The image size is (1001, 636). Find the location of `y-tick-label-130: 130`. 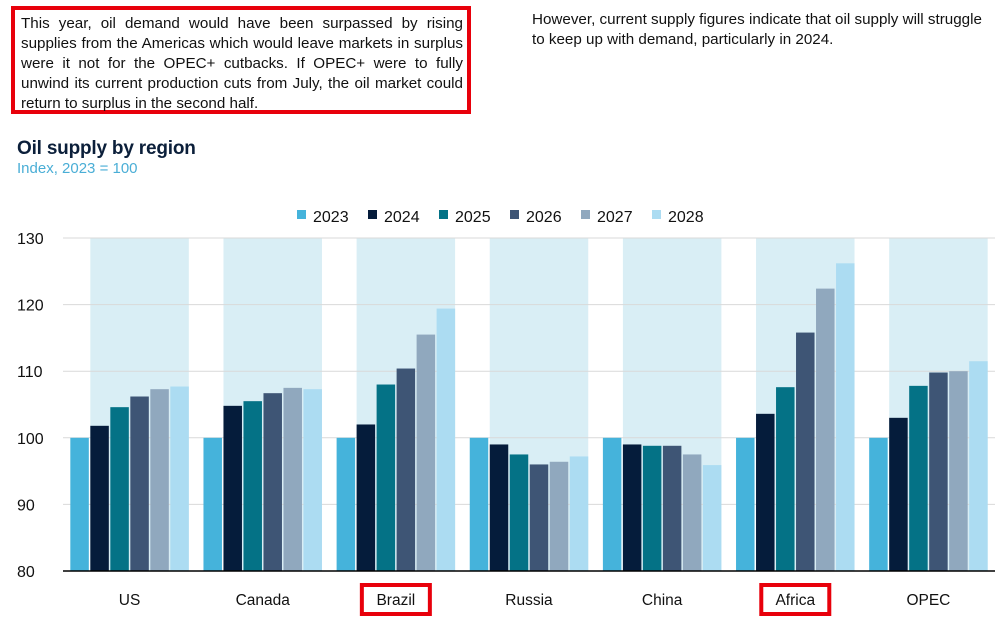

y-tick-label-130: 130 is located at coordinates (30, 239).